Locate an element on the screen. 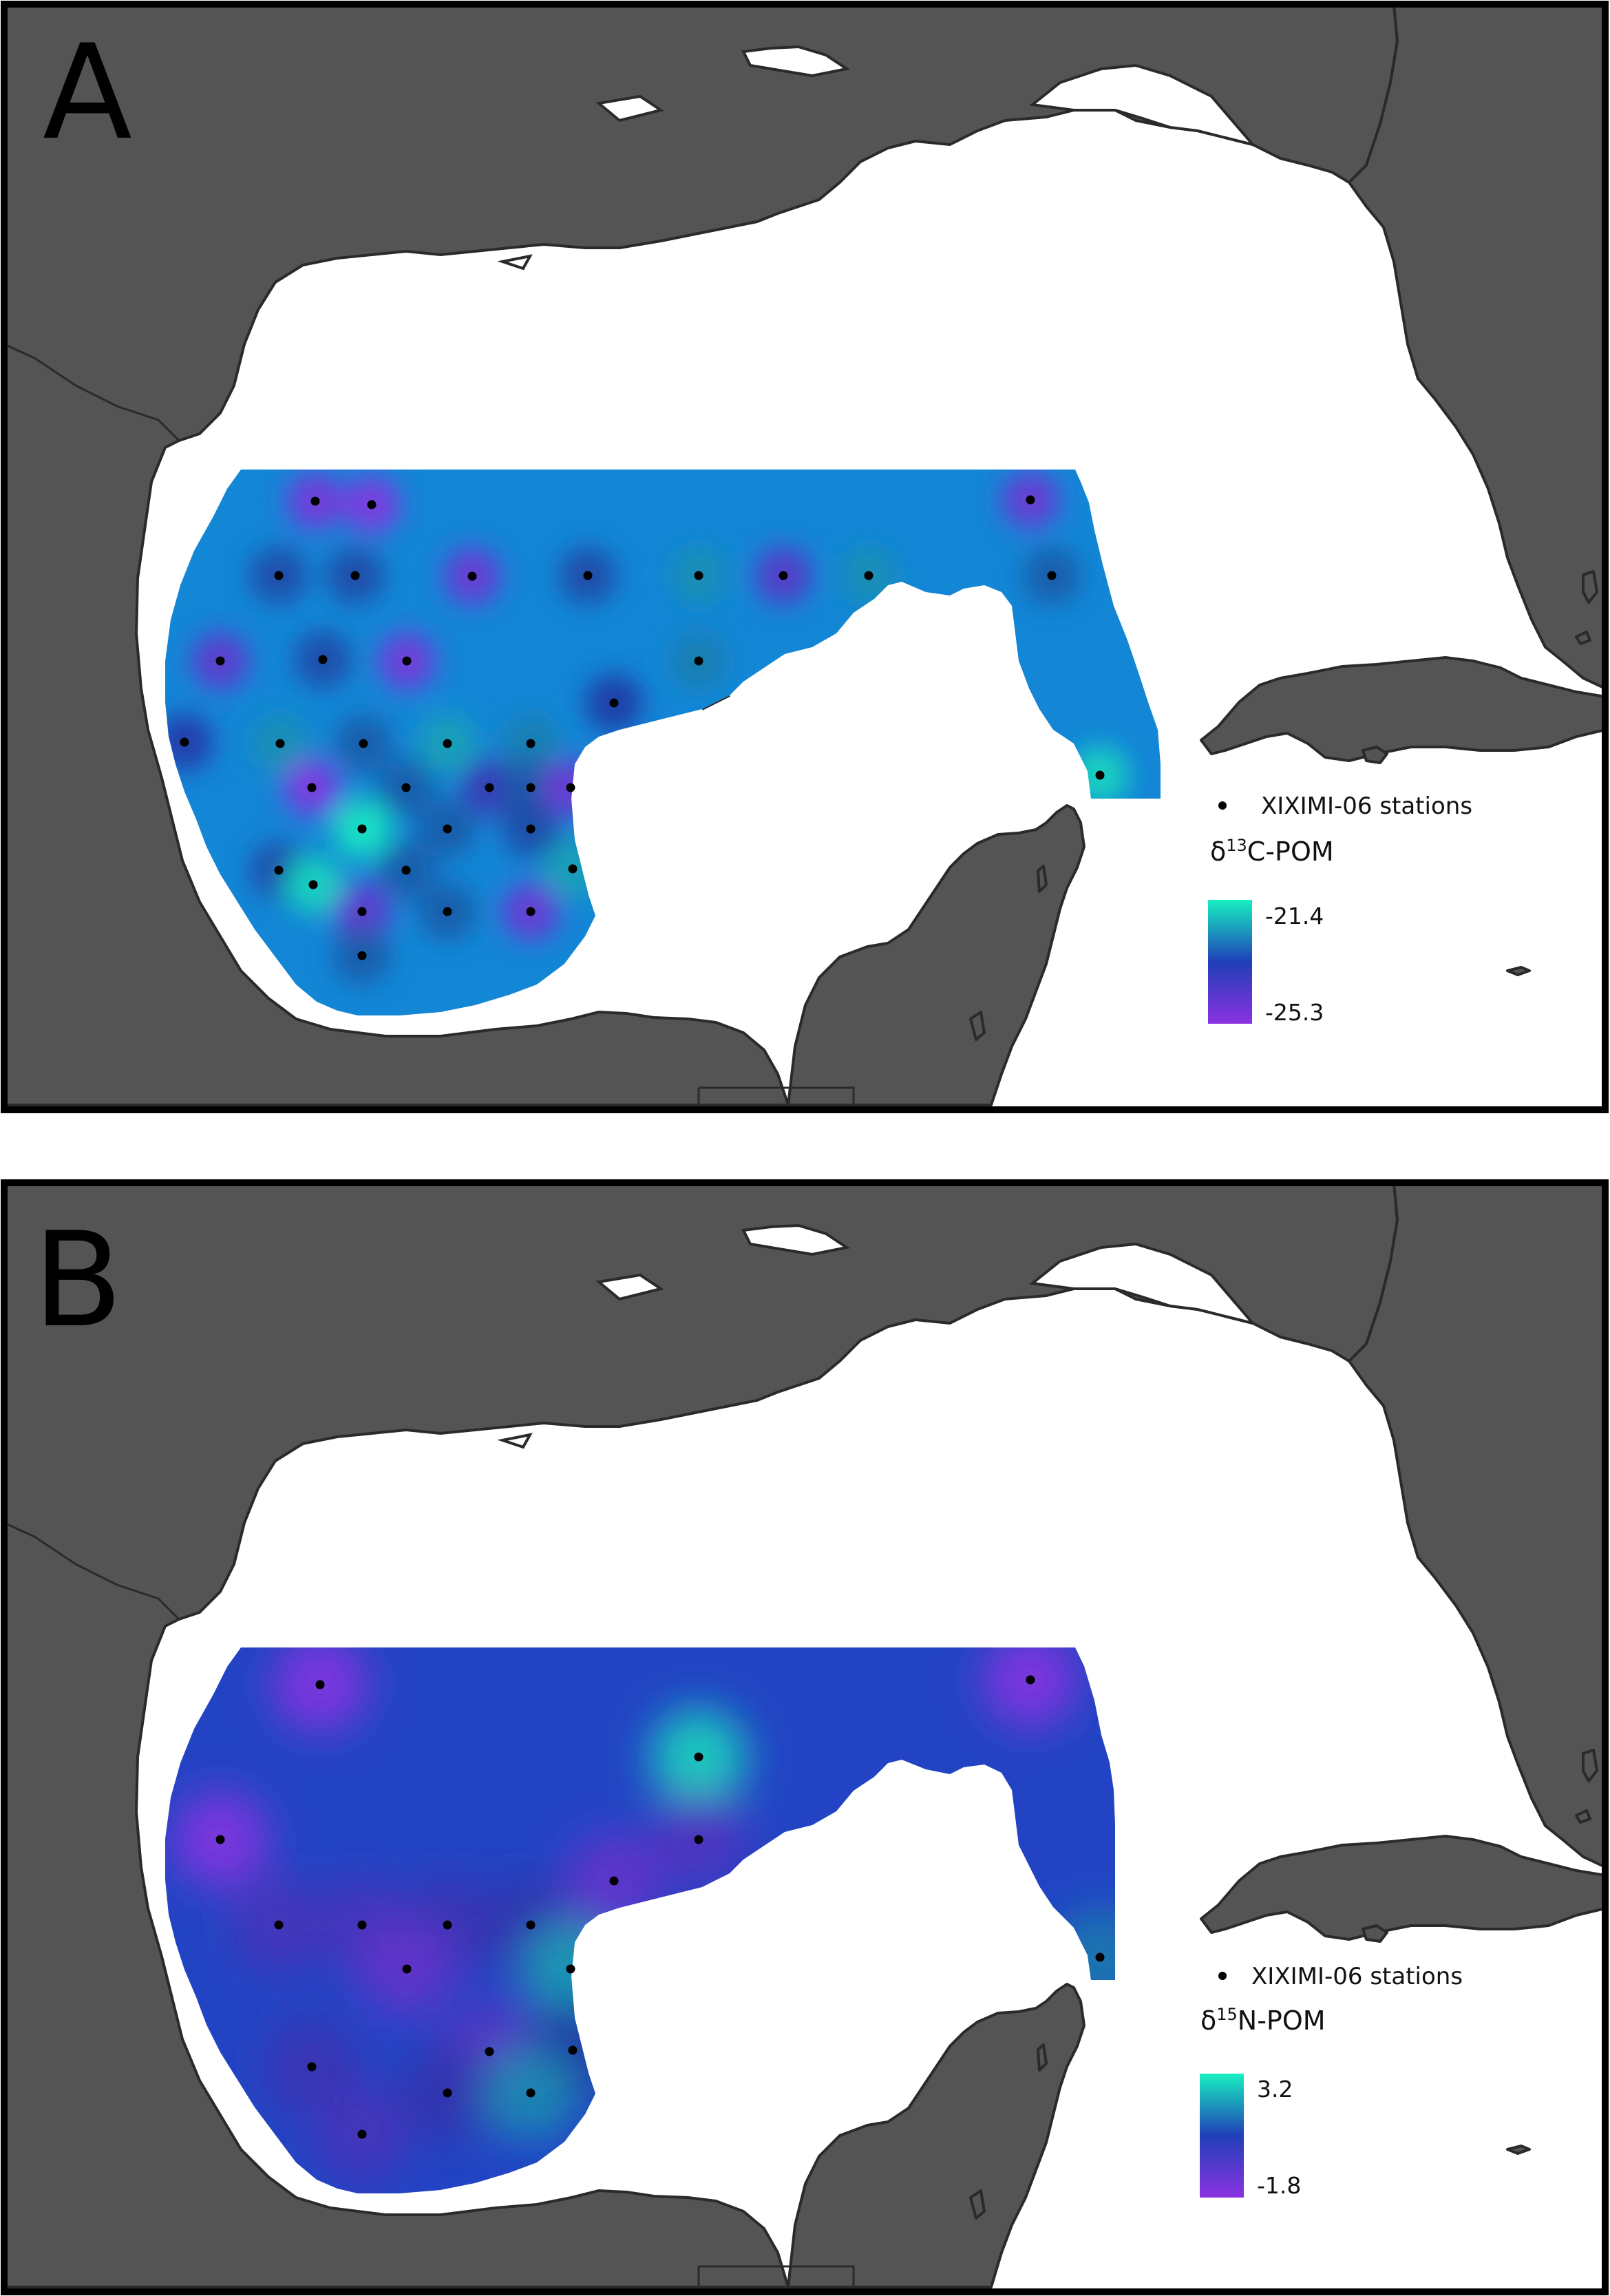  variable-title: δ13C-POM is located at coordinates (1272, 851).